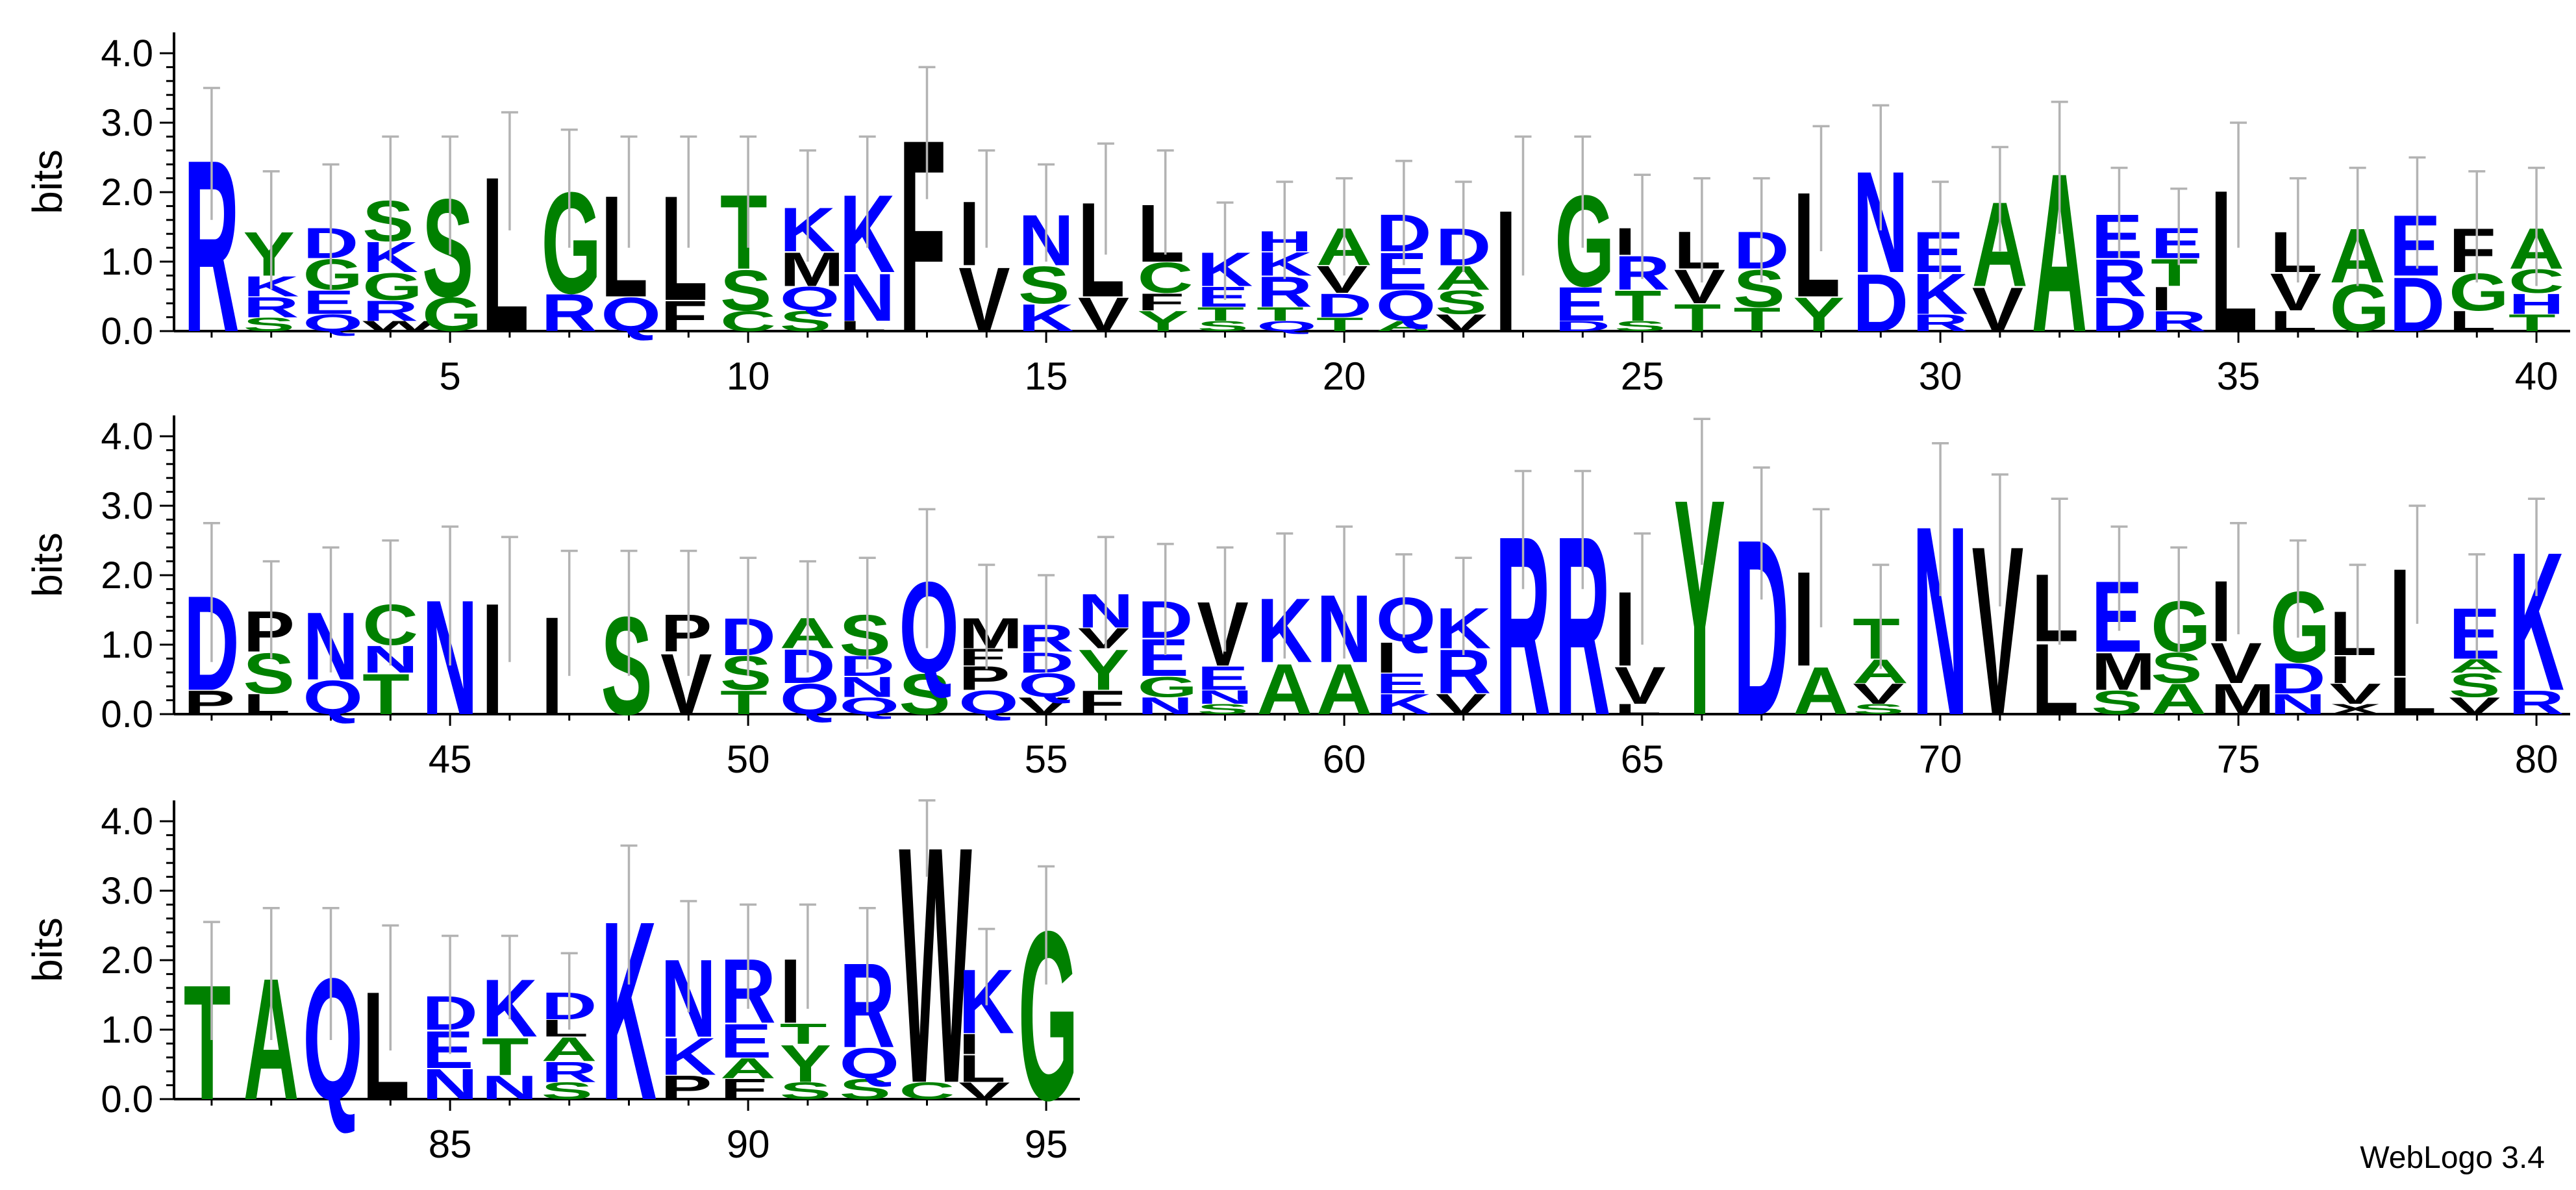 This screenshot has width=2576, height=1190. Describe the element at coordinates (935, 965) in the screenshot. I see `logo-letter: W` at that location.